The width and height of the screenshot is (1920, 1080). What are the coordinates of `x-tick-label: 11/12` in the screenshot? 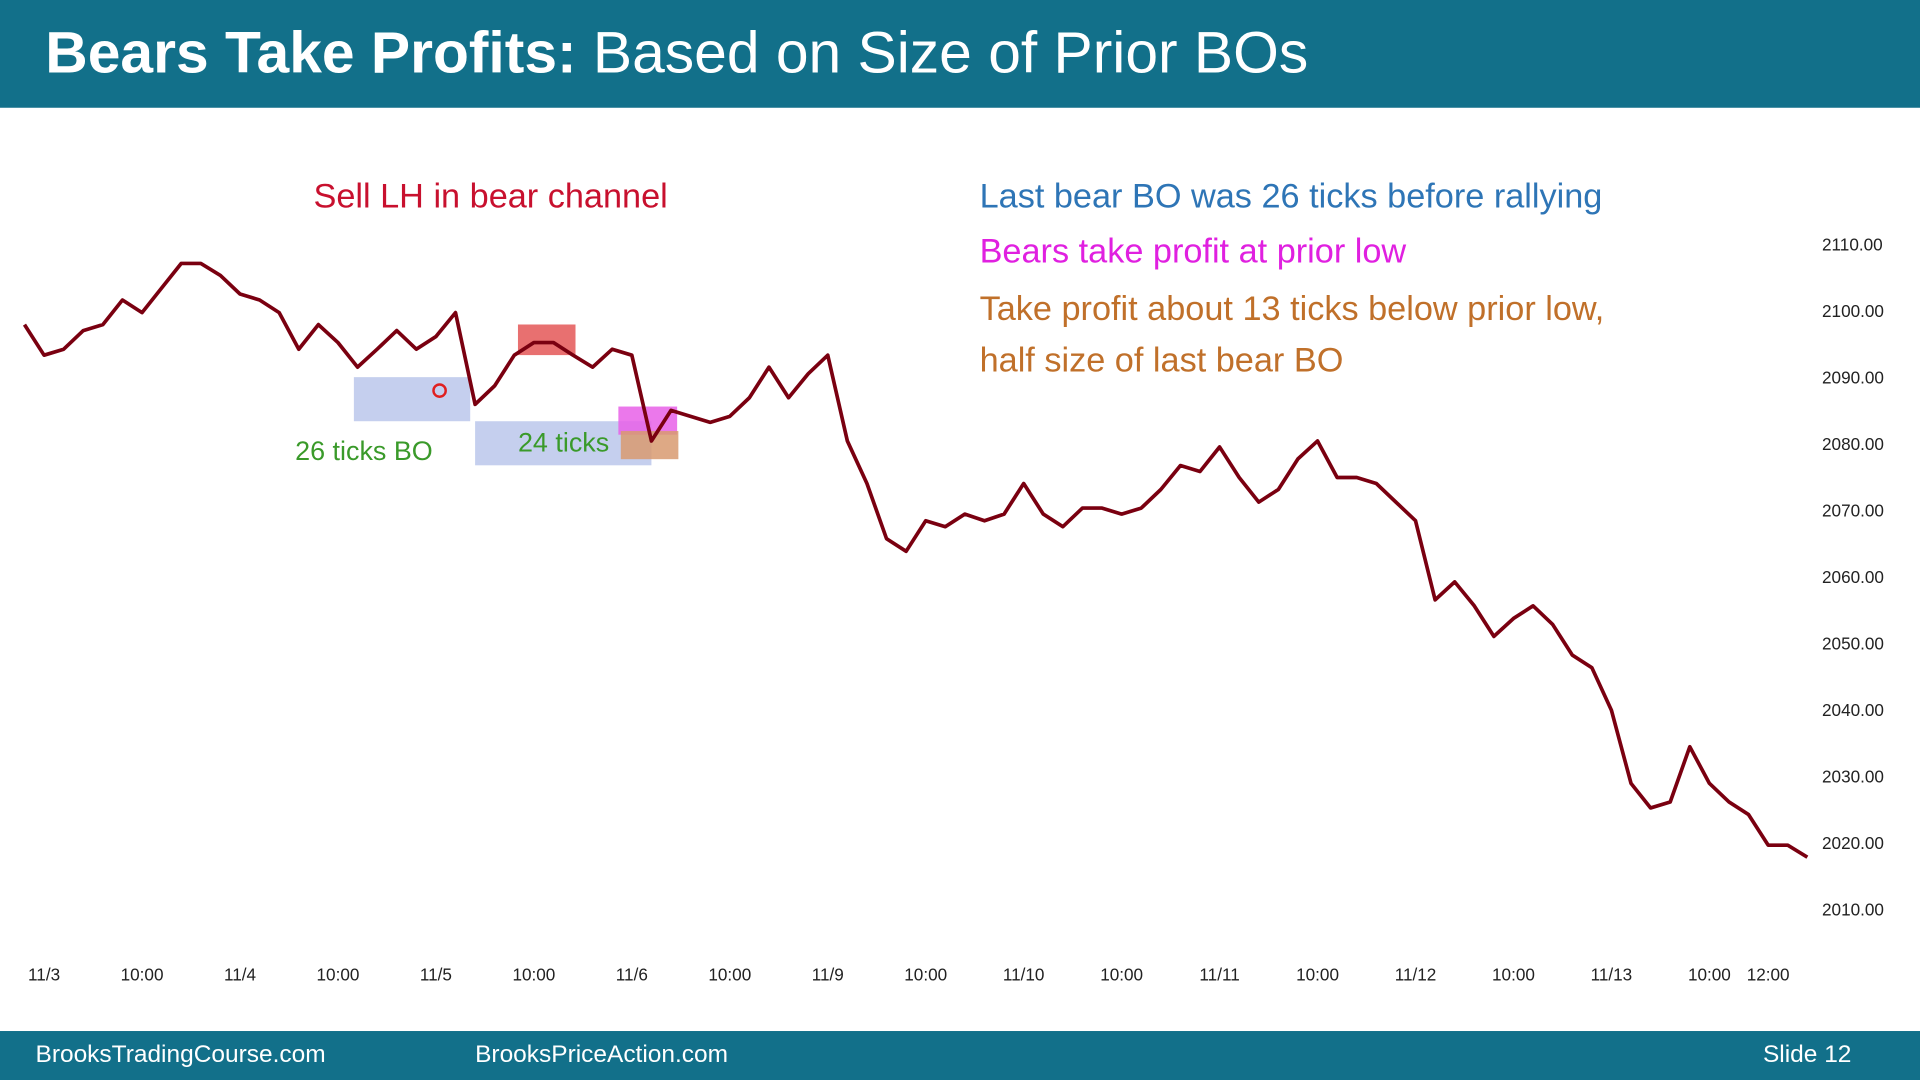 It's located at (1416, 974).